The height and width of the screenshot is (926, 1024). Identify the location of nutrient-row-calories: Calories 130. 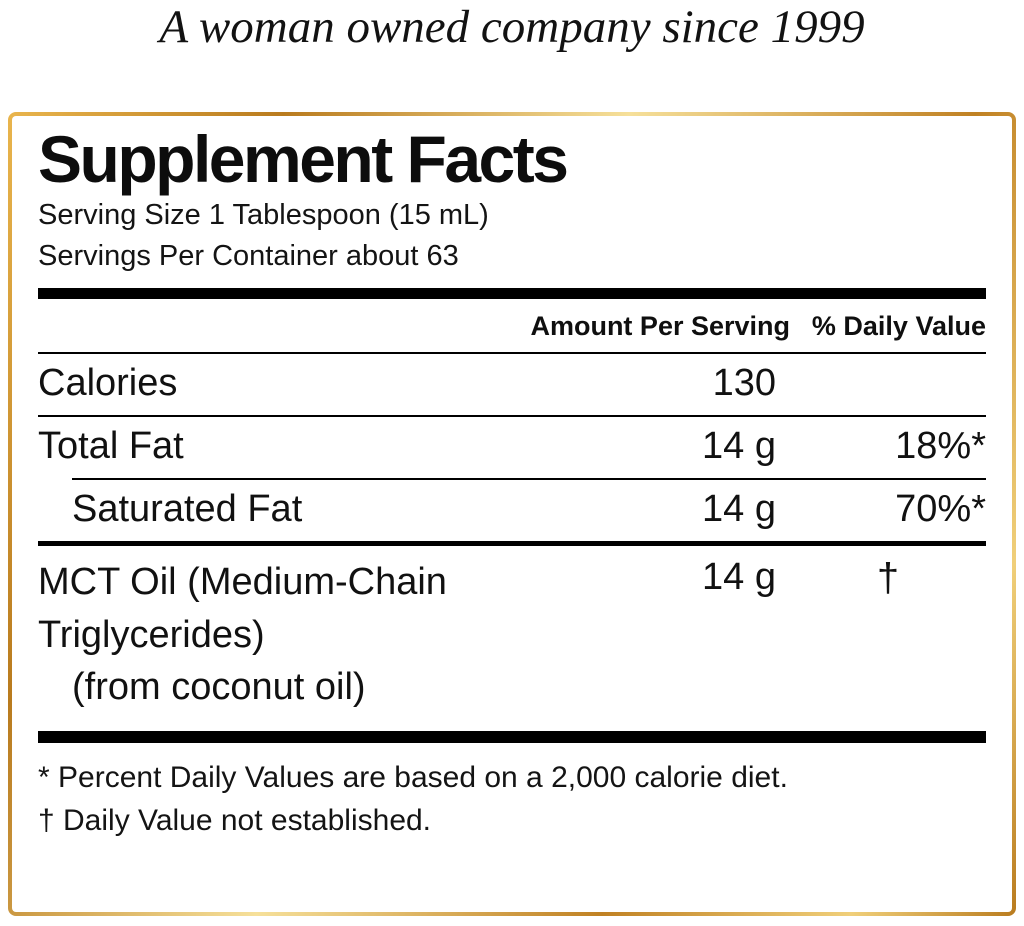
(512, 384).